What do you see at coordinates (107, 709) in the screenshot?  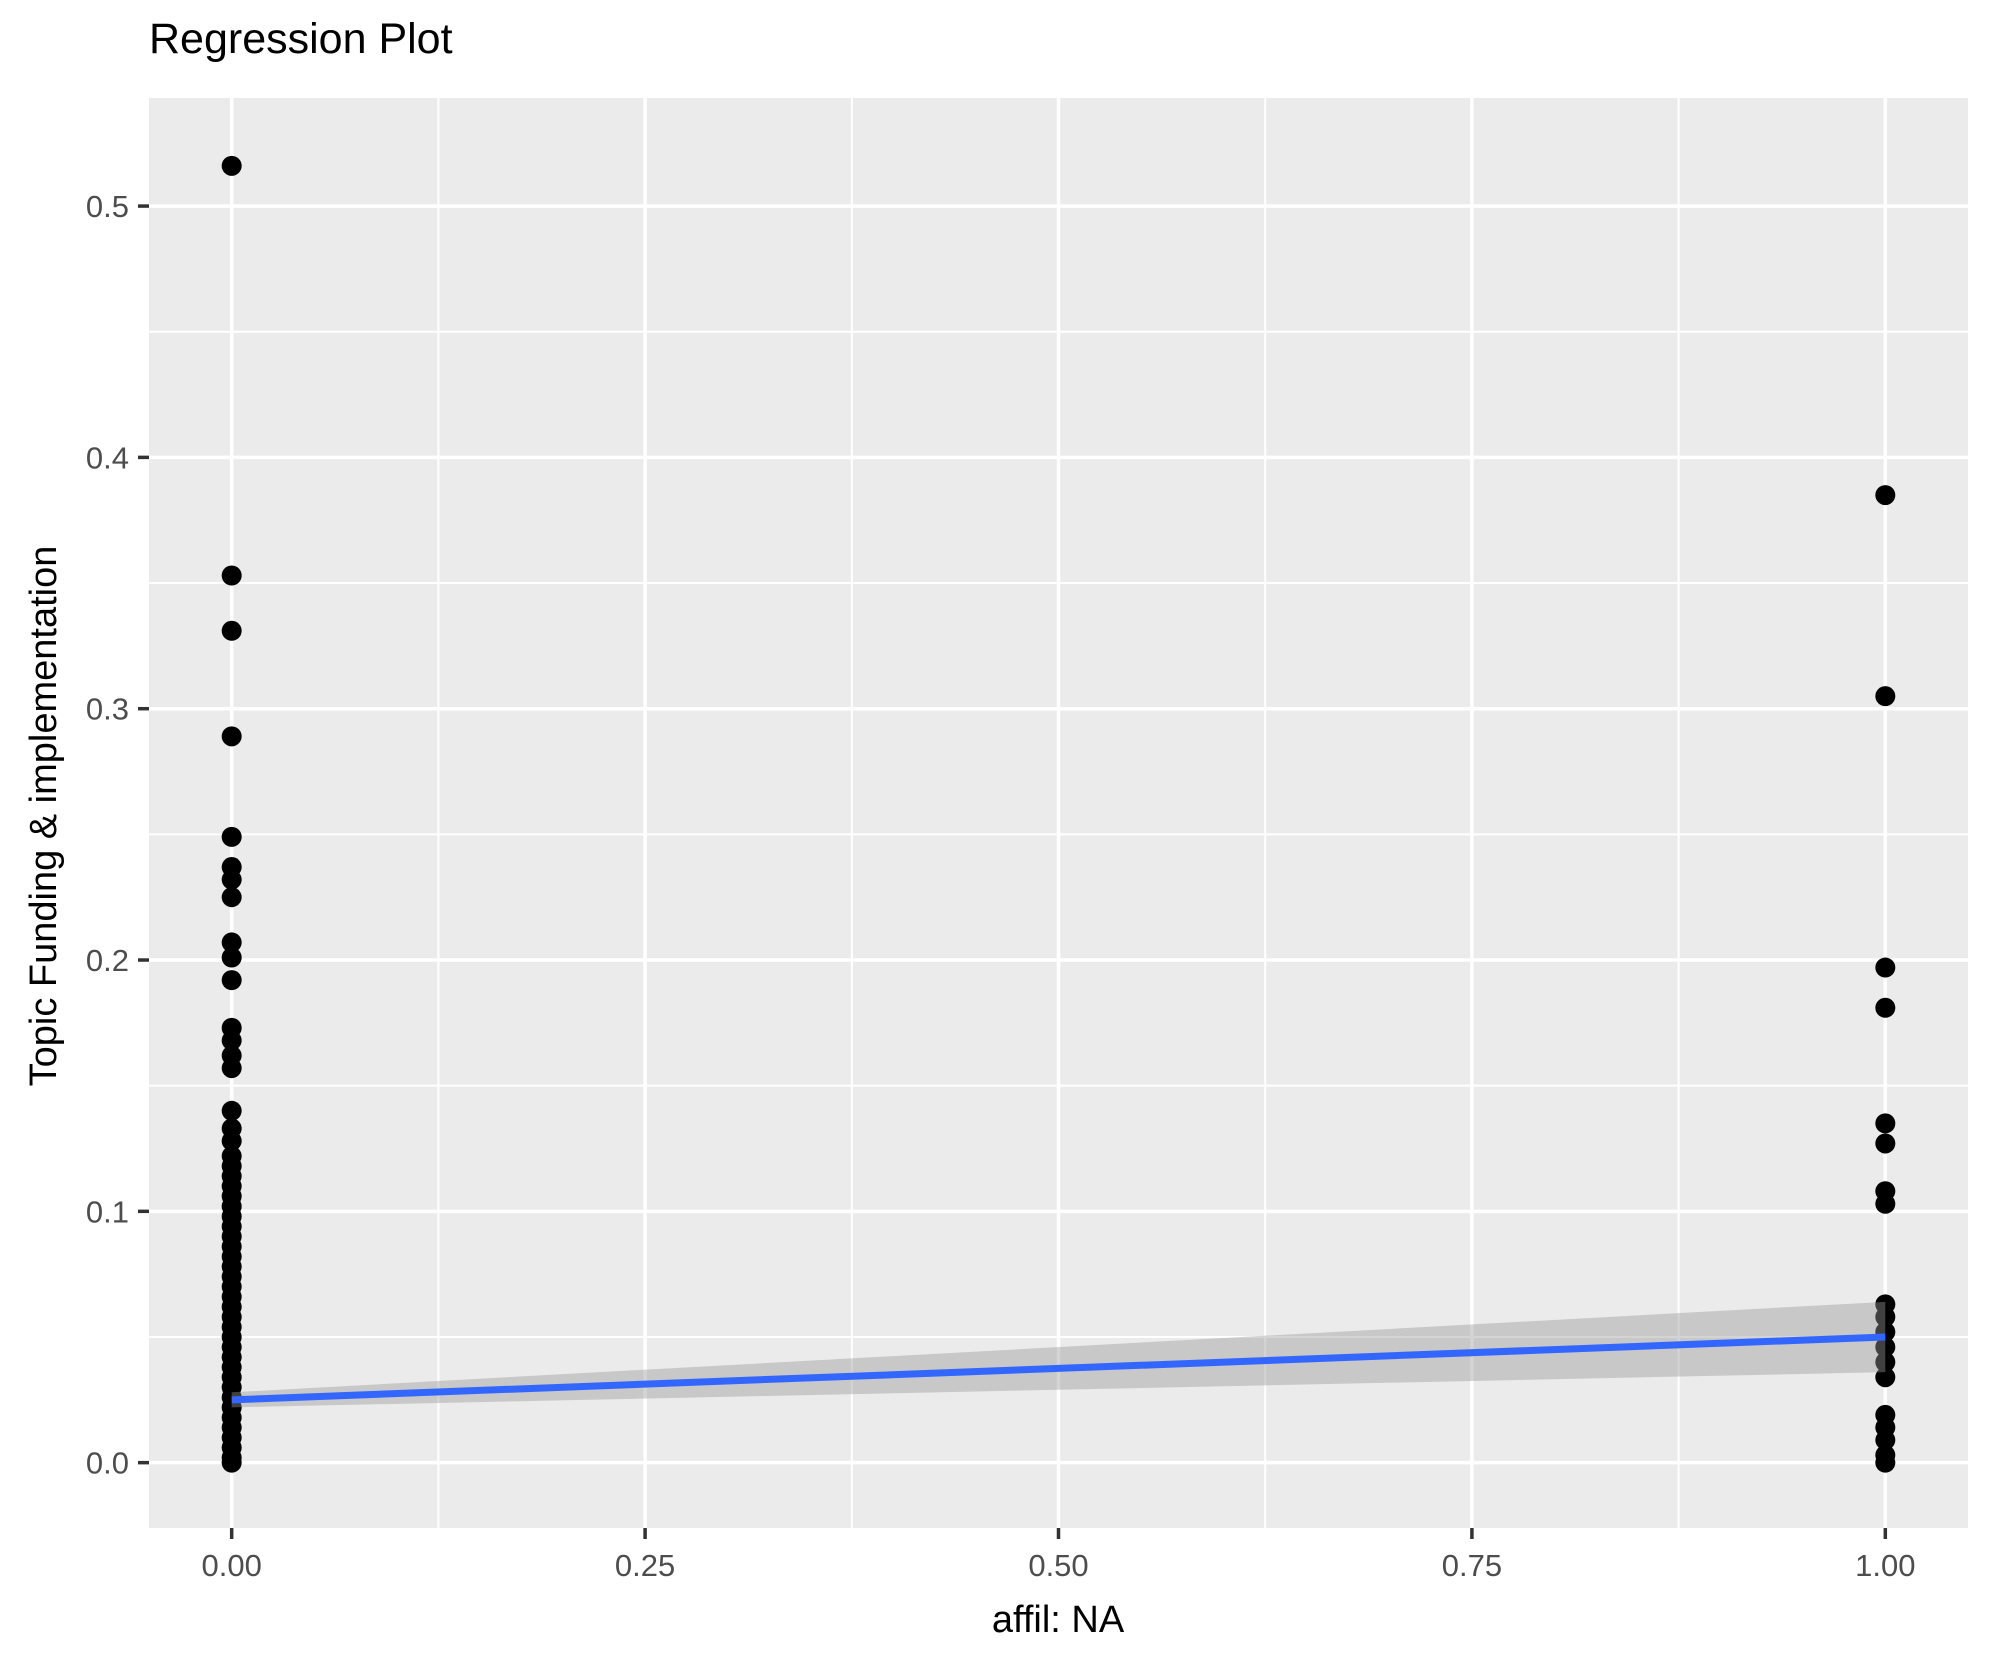 I see `y-tick-label: 0.3` at bounding box center [107, 709].